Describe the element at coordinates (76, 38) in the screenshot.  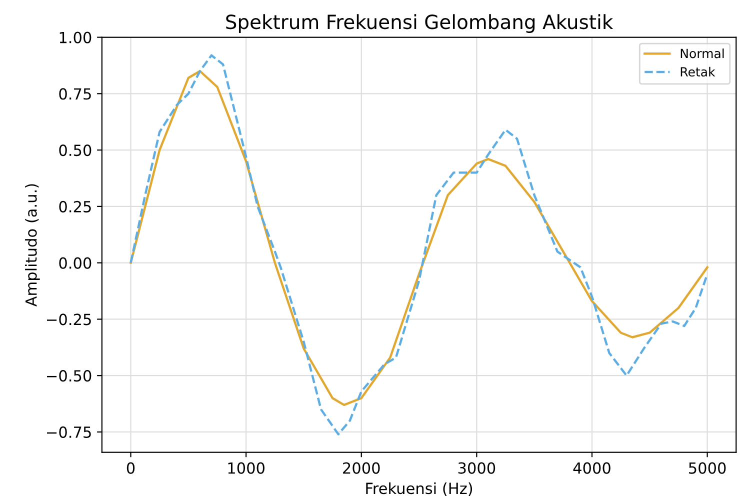
I see `y-tick-label: 1.00` at that location.